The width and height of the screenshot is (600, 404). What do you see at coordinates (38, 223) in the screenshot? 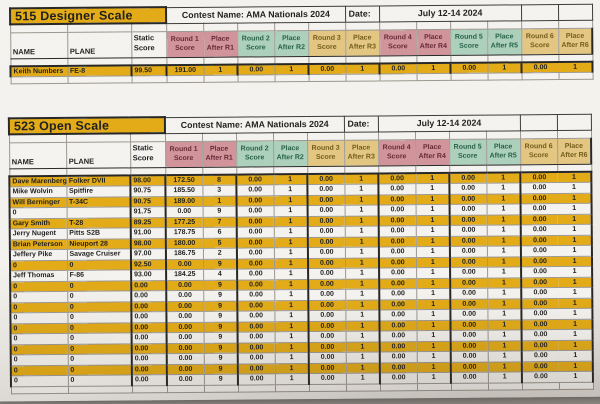
I see `name-cell: Gary Smith` at bounding box center [38, 223].